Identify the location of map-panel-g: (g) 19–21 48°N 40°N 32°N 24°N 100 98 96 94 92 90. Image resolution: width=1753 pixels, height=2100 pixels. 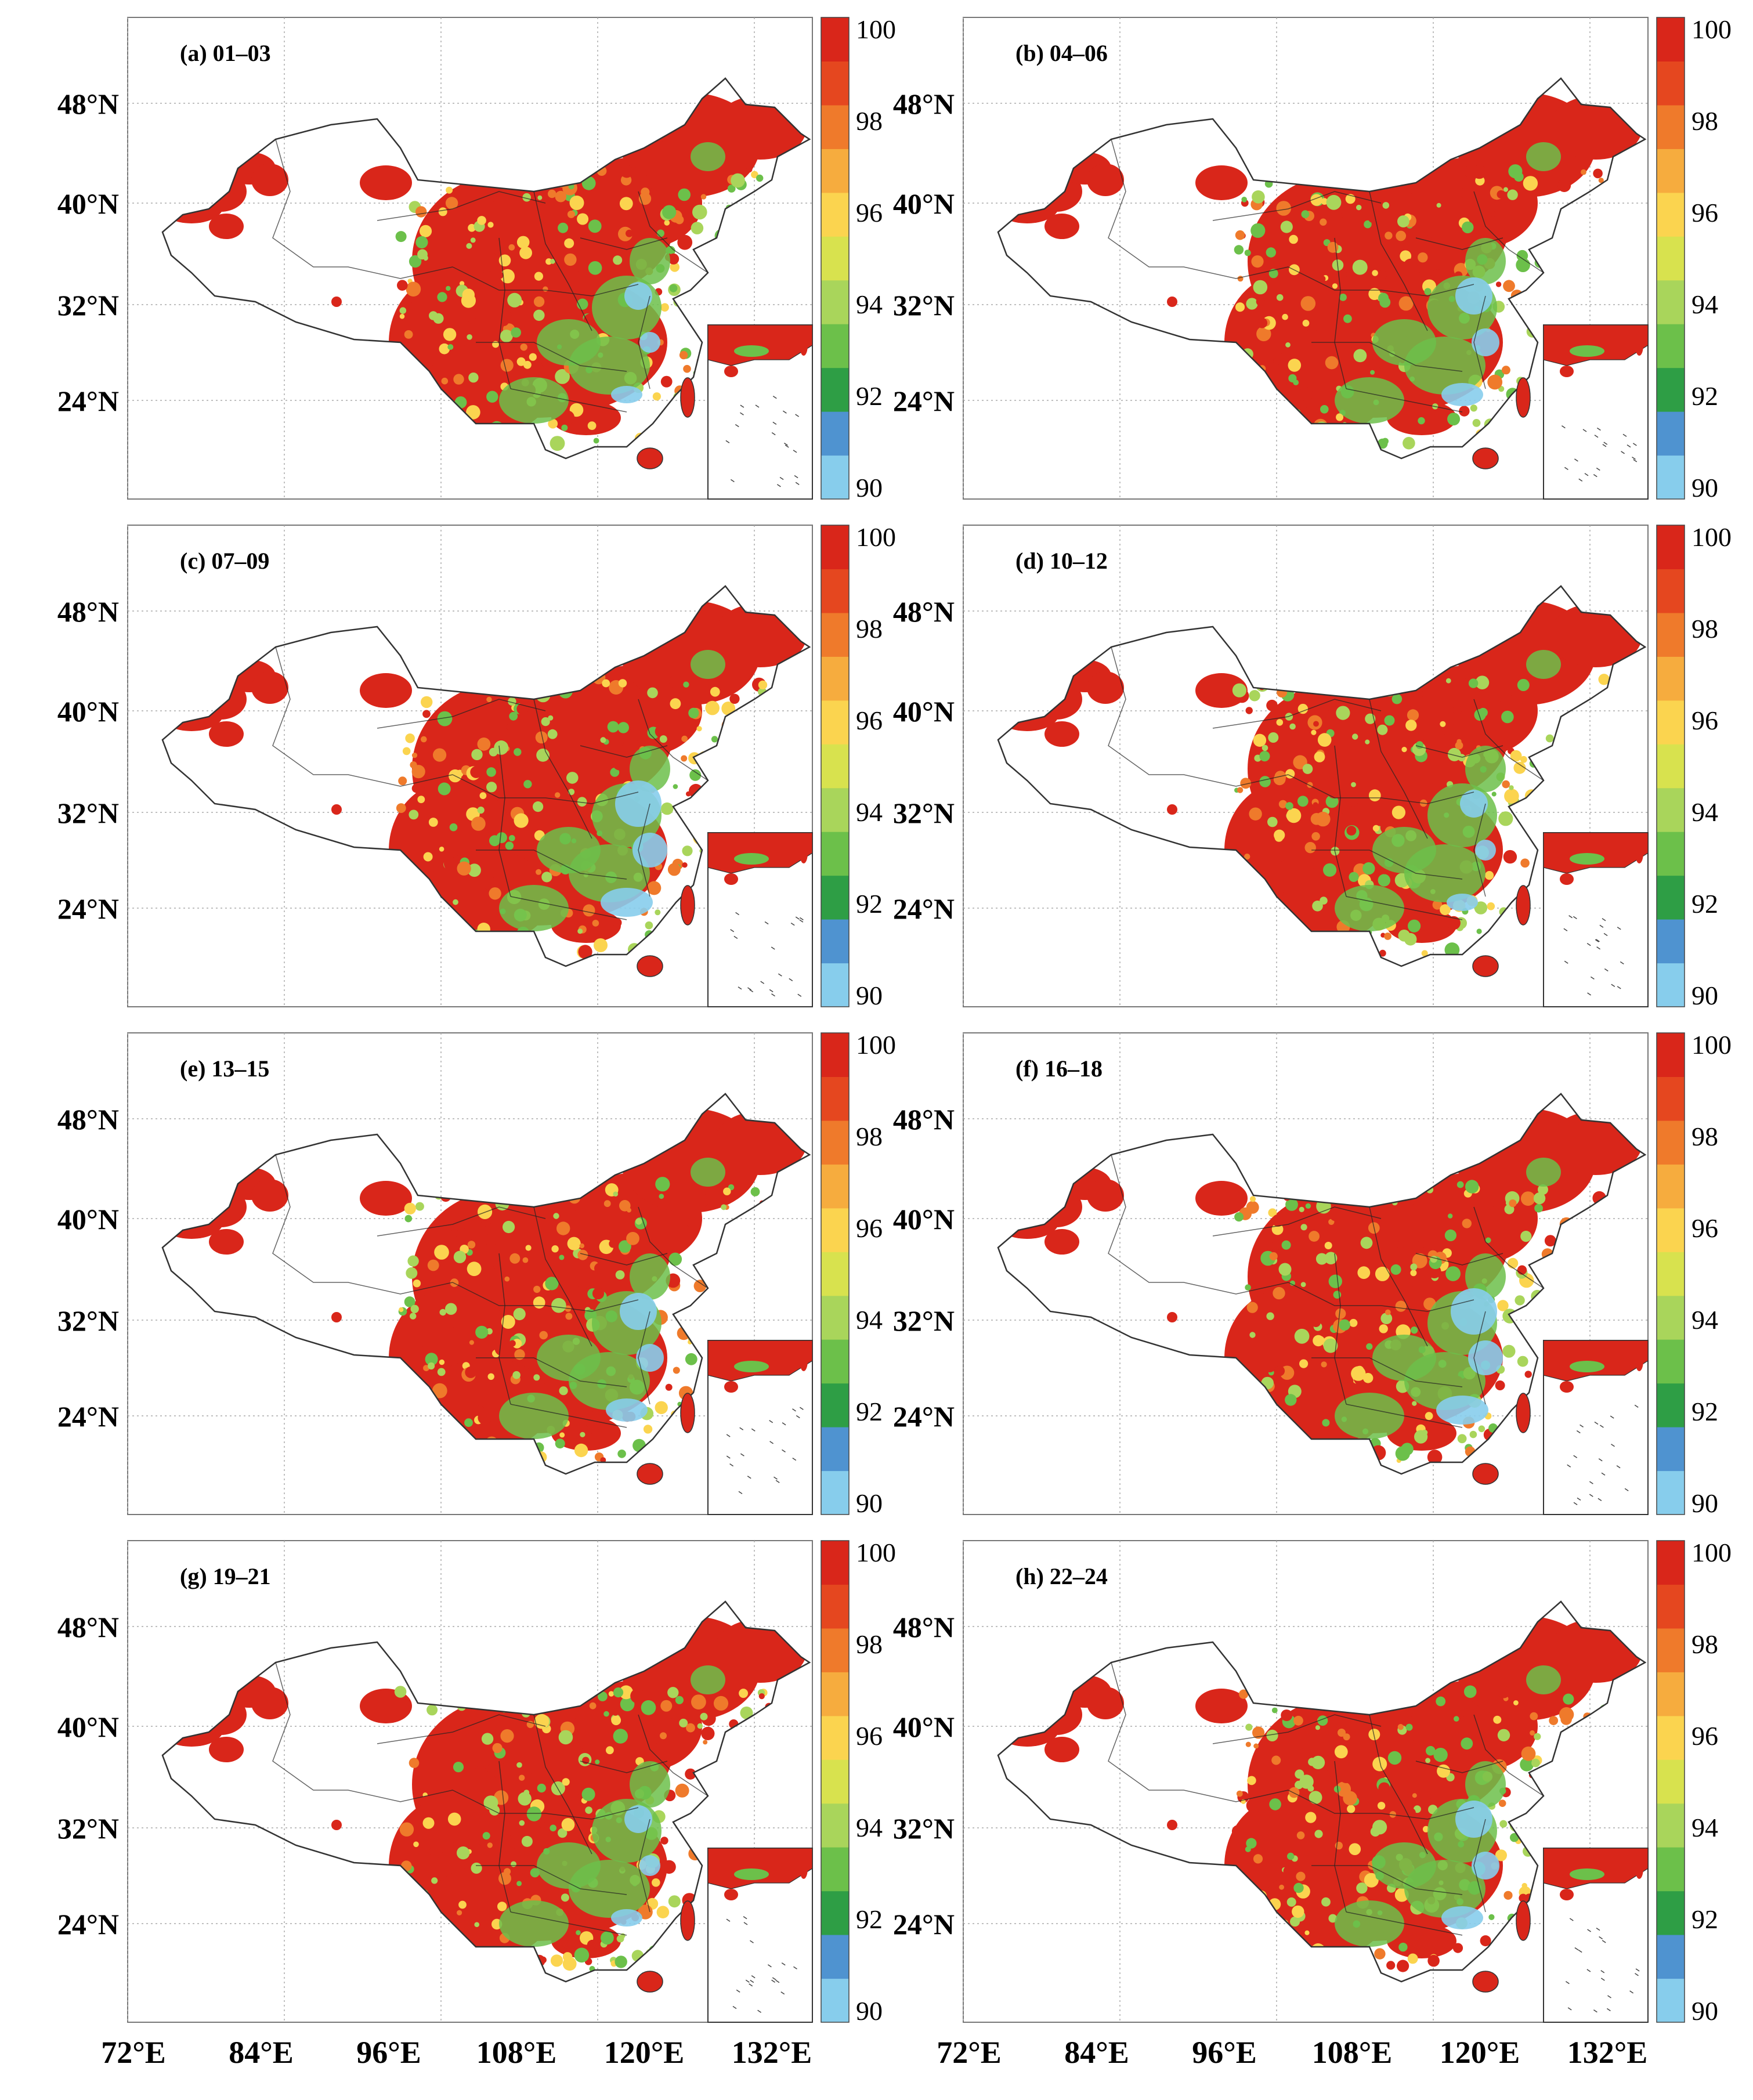
(476, 1782).